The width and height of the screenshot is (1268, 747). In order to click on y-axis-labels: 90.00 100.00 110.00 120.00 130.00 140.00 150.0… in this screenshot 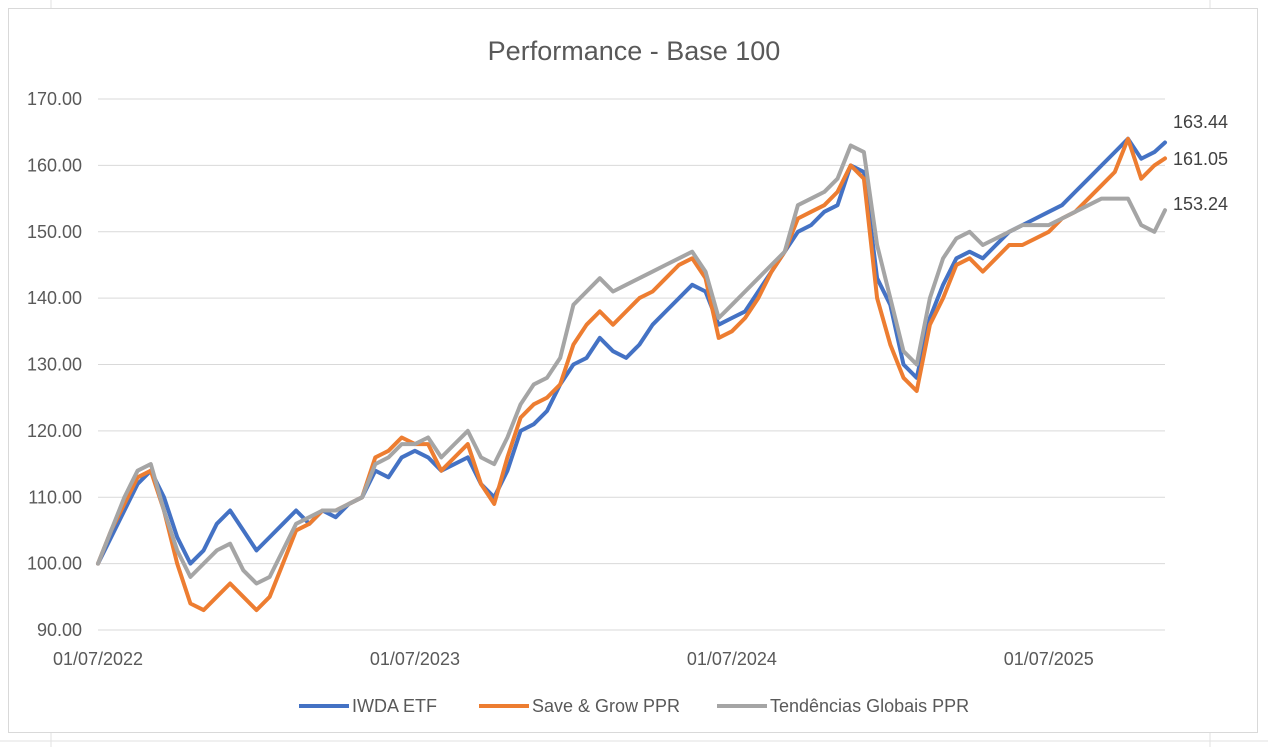, I will do `click(54, 364)`.